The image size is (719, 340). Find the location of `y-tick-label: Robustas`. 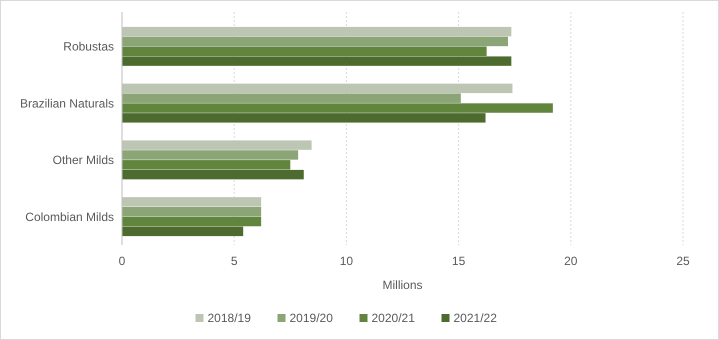

y-tick-label: Robustas is located at coordinates (88, 47).